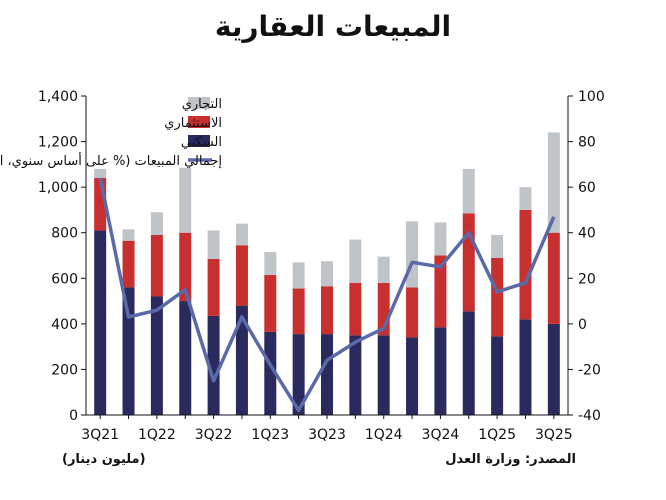 The image size is (666, 500). I want to click on x-tick-label: 1Q24, so click(384, 435).